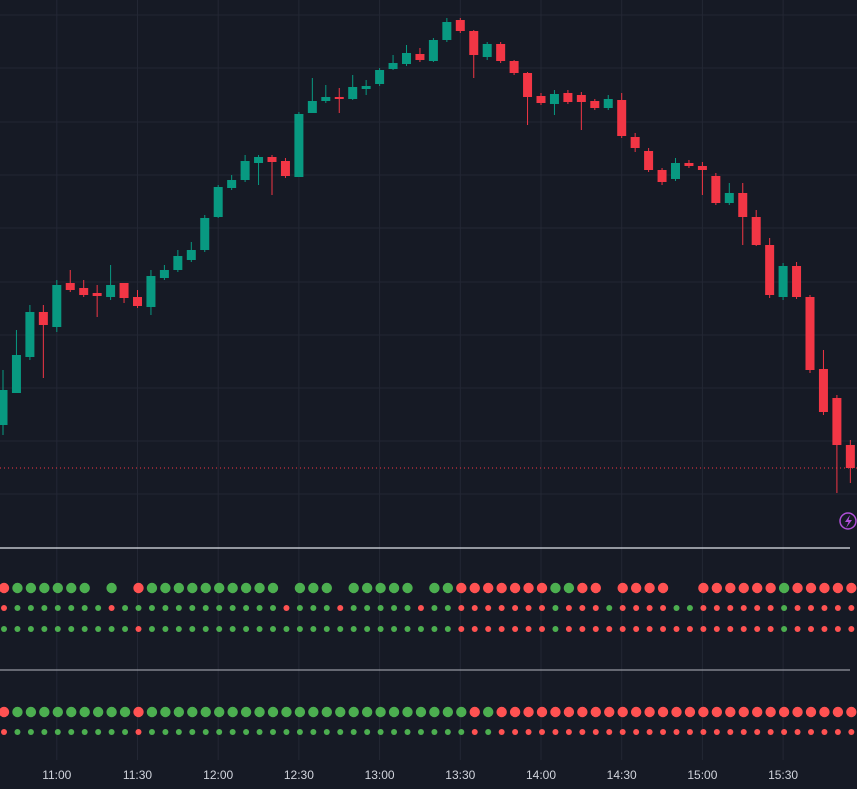 Image resolution: width=857 pixels, height=789 pixels. Describe the element at coordinates (848, 521) in the screenshot. I see `alert-icon` at that location.